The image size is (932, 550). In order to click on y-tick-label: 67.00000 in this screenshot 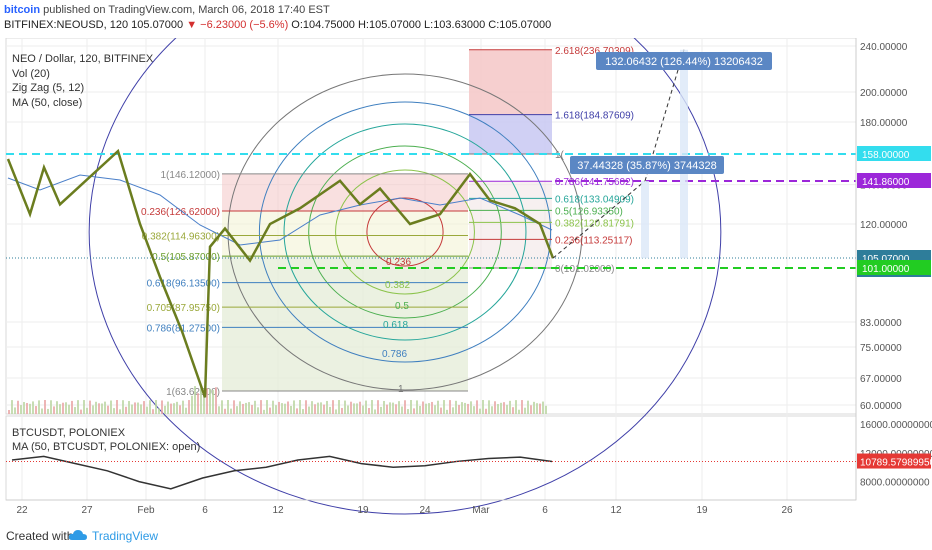, I will do `click(881, 379)`.